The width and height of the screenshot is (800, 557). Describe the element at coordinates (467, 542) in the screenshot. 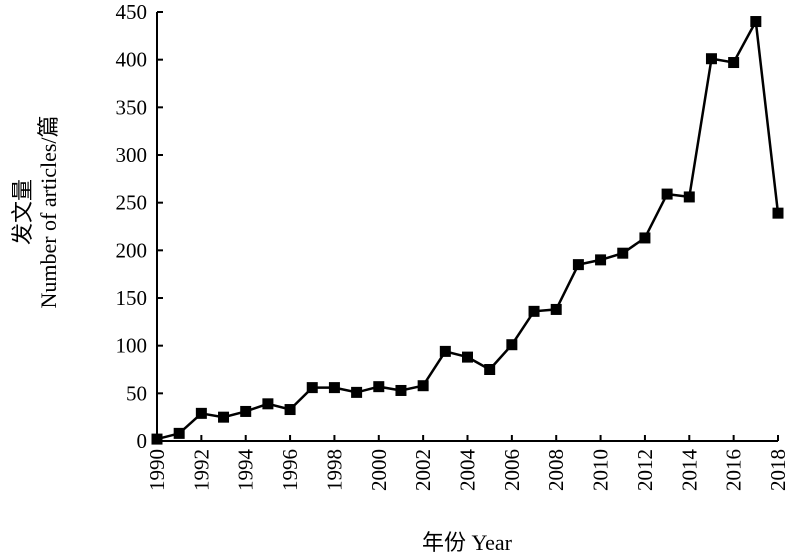

I see `x-axis-title: 年份 Year` at that location.